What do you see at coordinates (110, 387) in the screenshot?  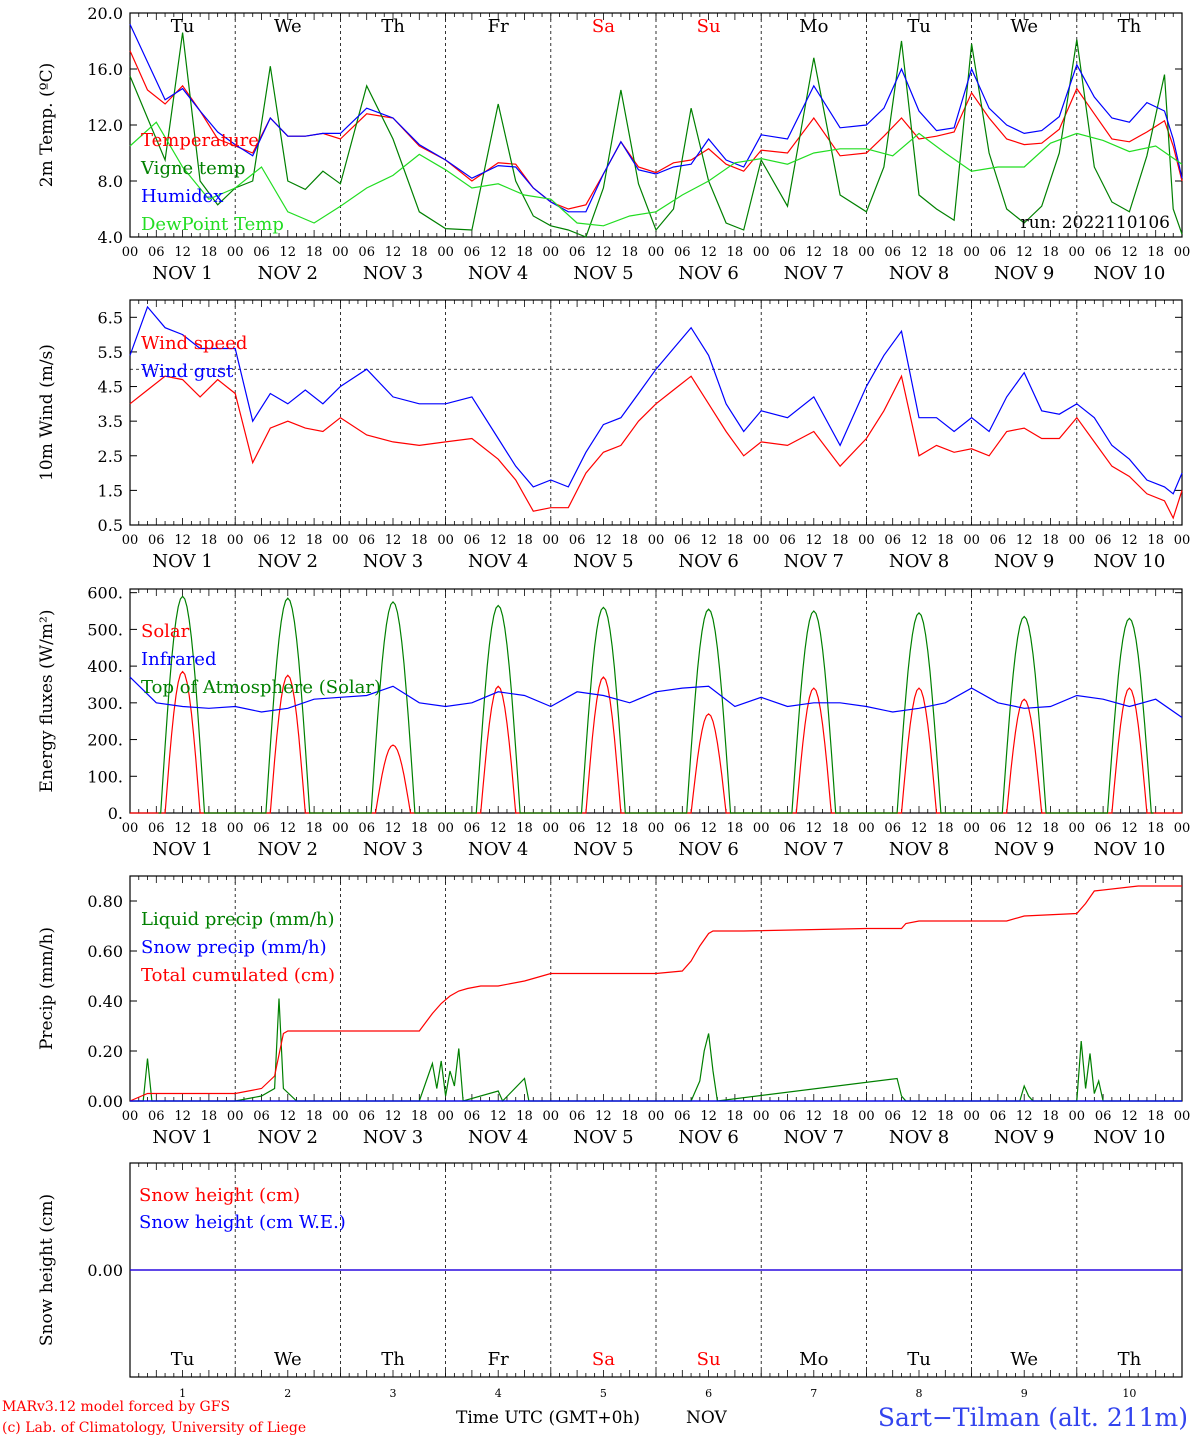 I see `y-tick-label: 4.5` at bounding box center [110, 387].